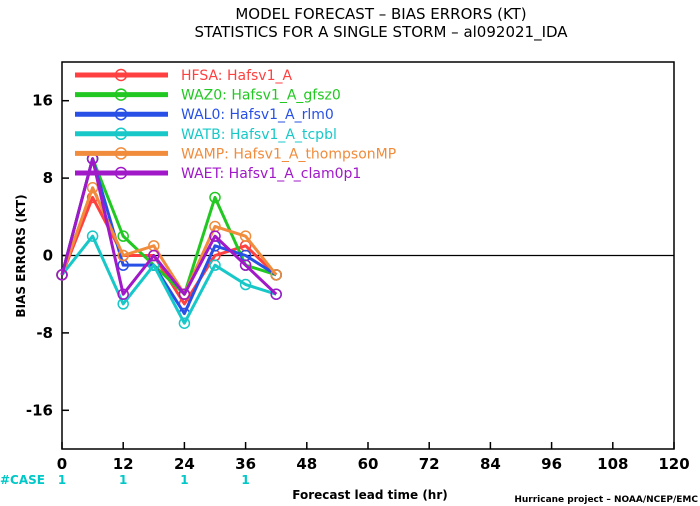 This screenshot has height=506, width=700. I want to click on case-count-label: #CASE, so click(22, 480).